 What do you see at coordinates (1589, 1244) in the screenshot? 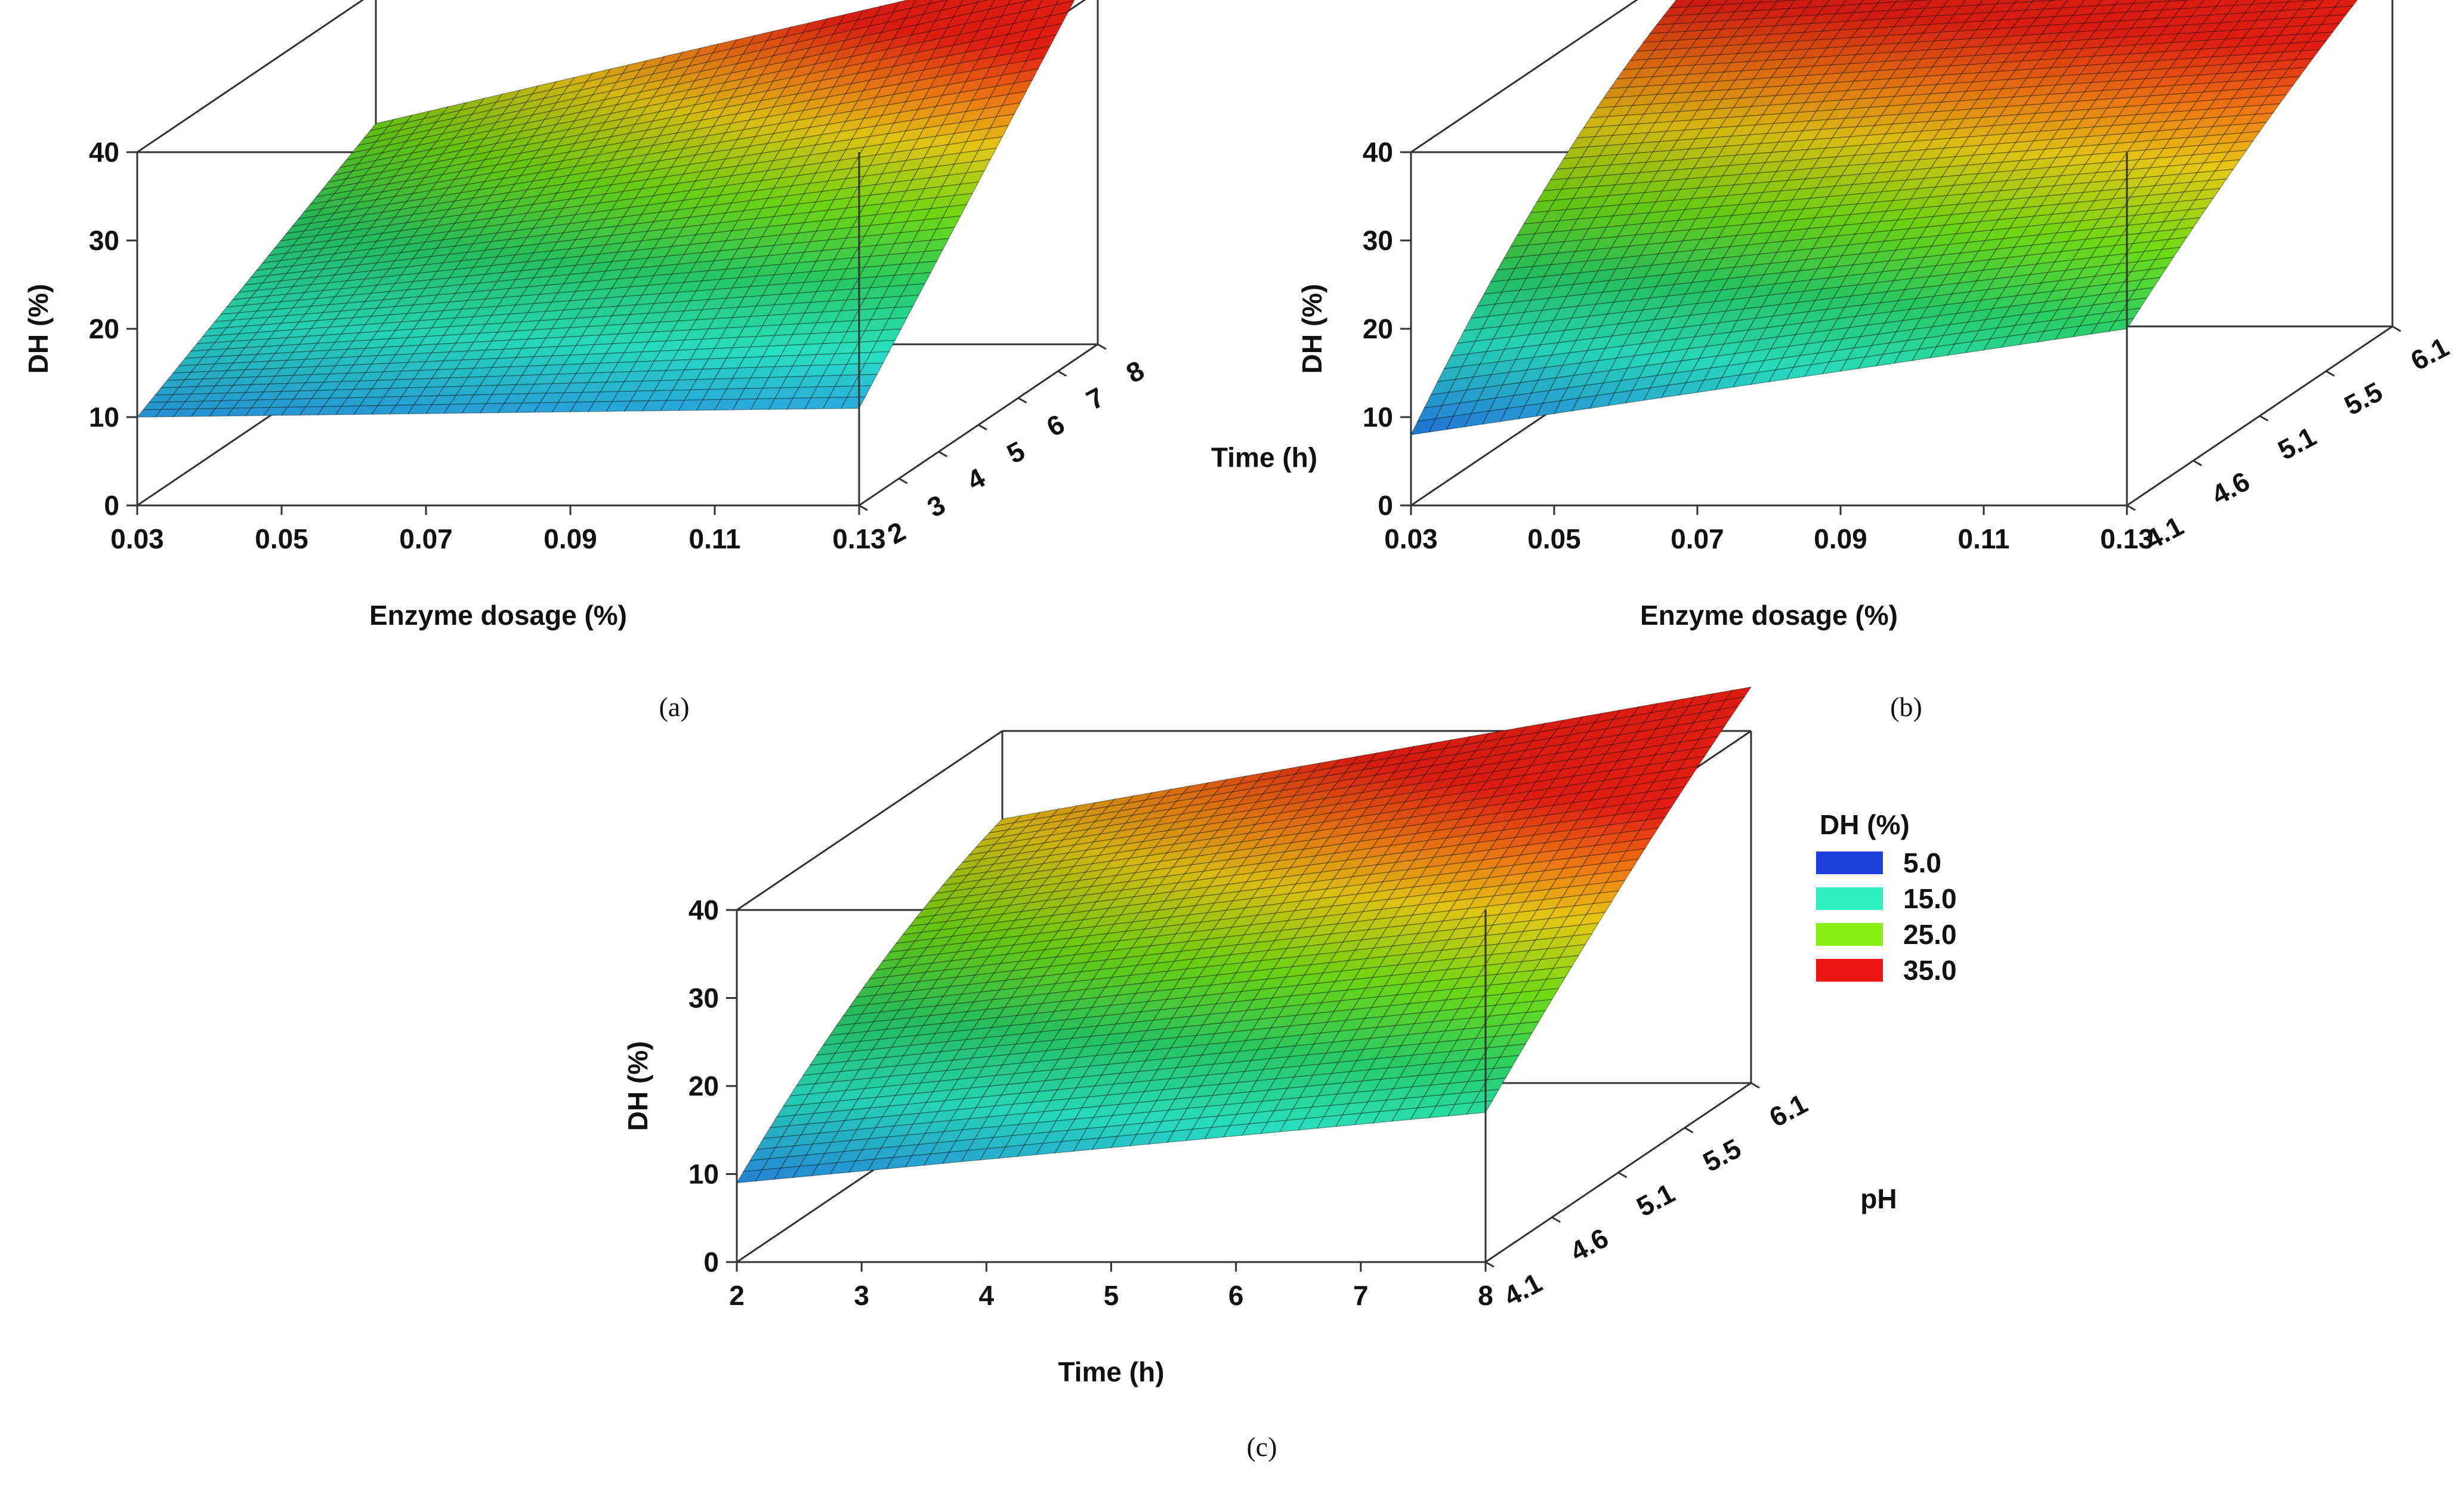
I see `y-tick-label: 4.6` at bounding box center [1589, 1244].